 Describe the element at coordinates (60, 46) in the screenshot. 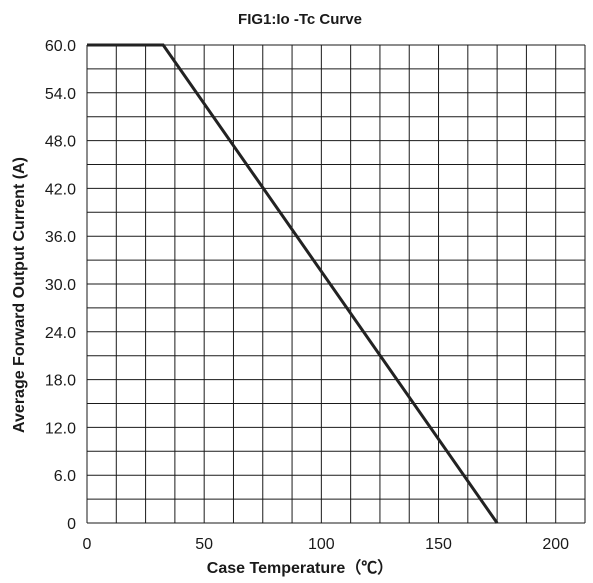

I see `y-tick-label: 60.0` at that location.